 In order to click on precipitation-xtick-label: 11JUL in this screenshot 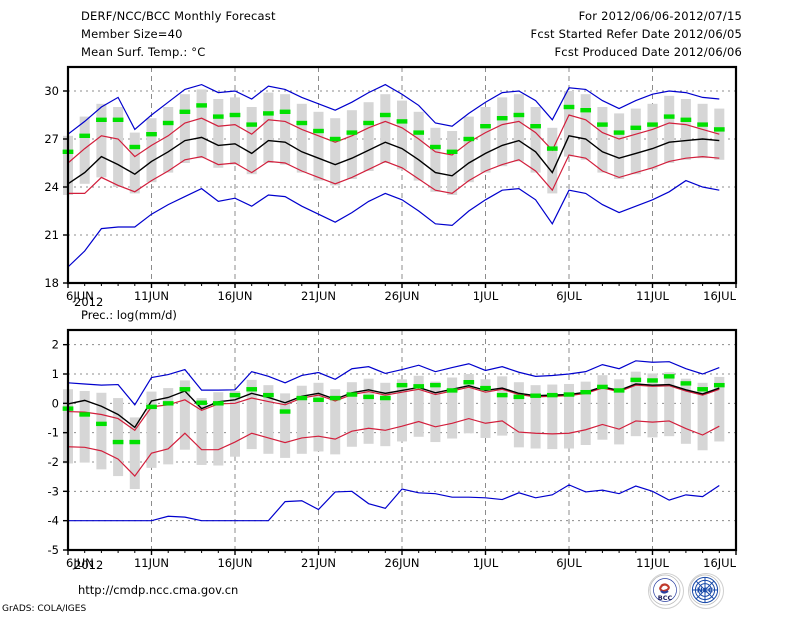, I will do `click(652, 563)`.